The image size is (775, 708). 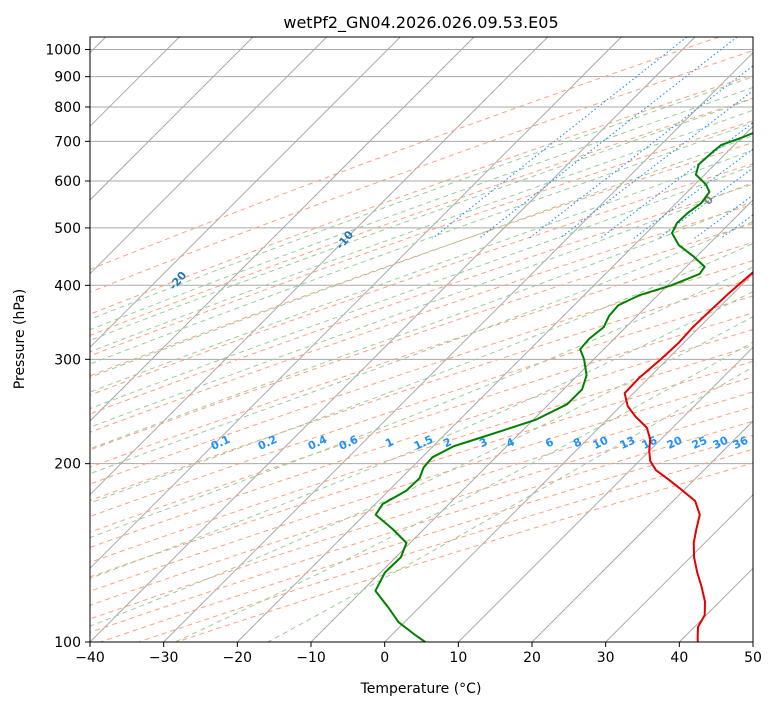 I want to click on y-axis-label: Pressure (hPa), so click(x=20, y=339).